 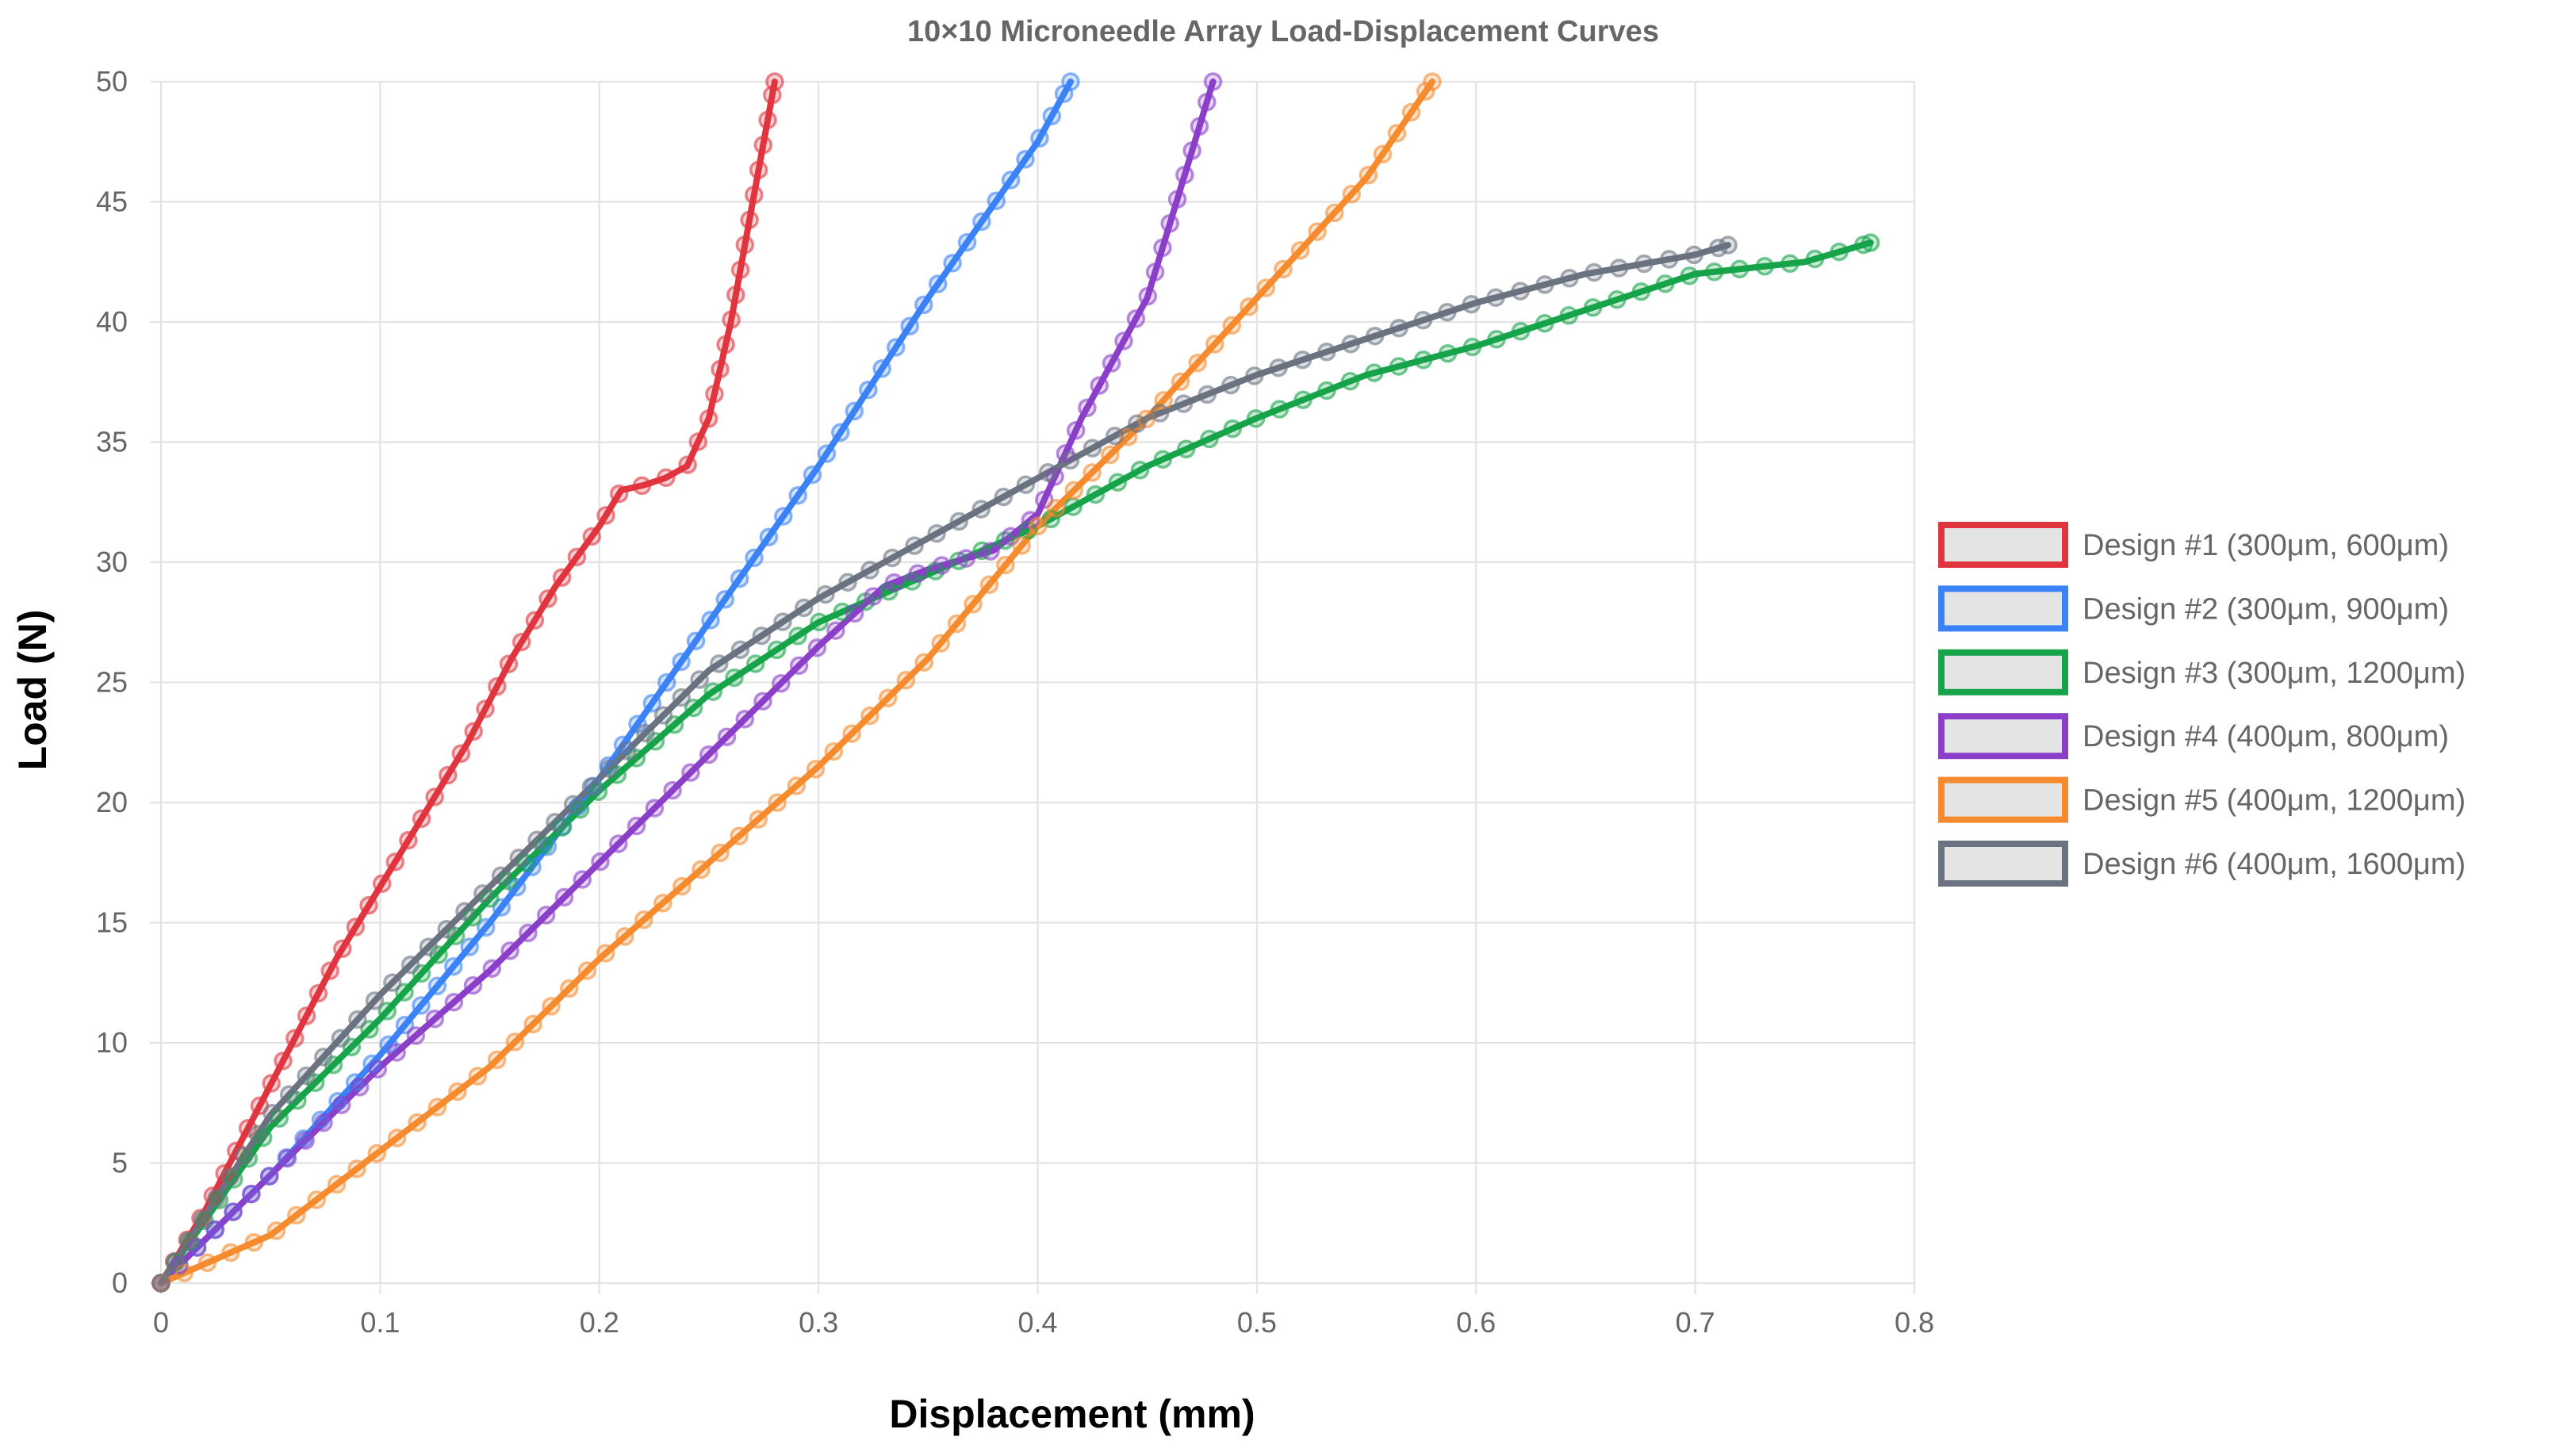 I want to click on x-tick-label: 0.7, so click(x=1695, y=1322).